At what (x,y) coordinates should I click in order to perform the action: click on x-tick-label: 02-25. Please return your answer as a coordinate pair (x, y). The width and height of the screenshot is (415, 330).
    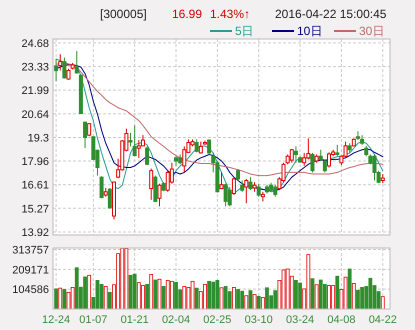
    Looking at the image, I should click on (217, 320).